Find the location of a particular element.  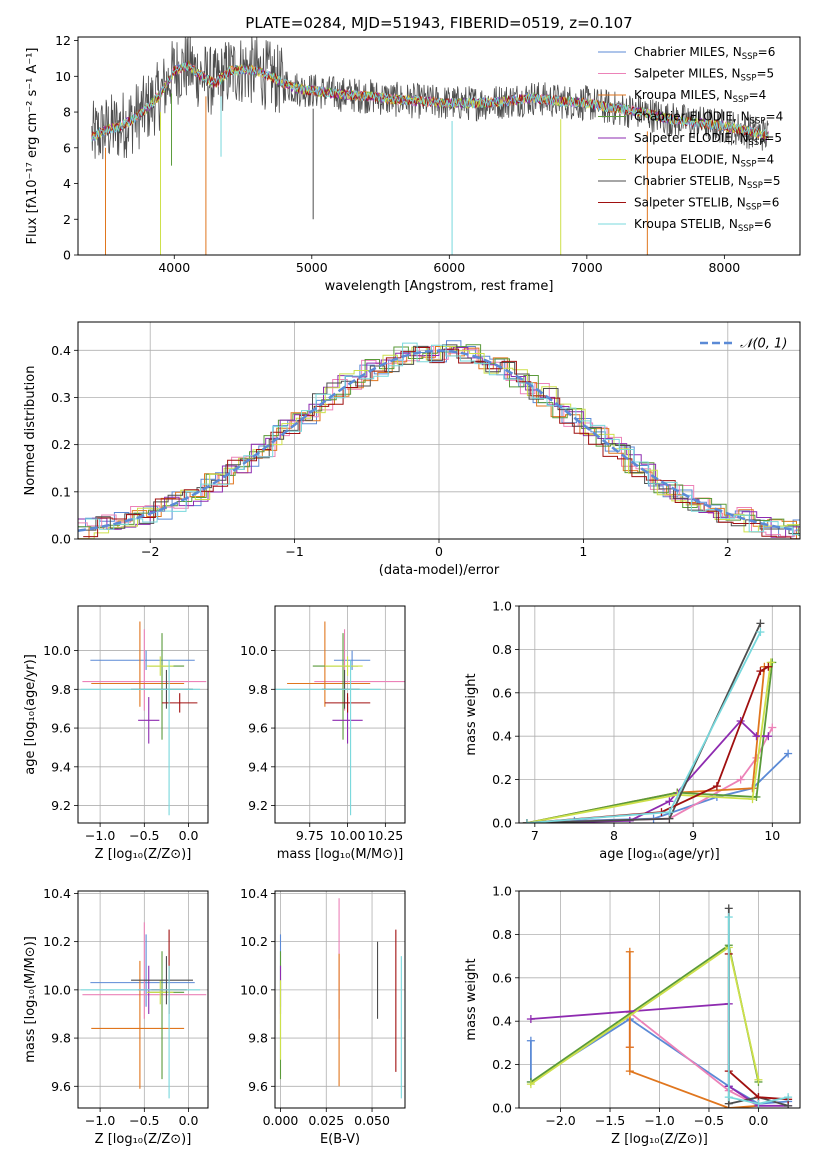

x-axis-label: E(B-V) is located at coordinates (340, 1139).